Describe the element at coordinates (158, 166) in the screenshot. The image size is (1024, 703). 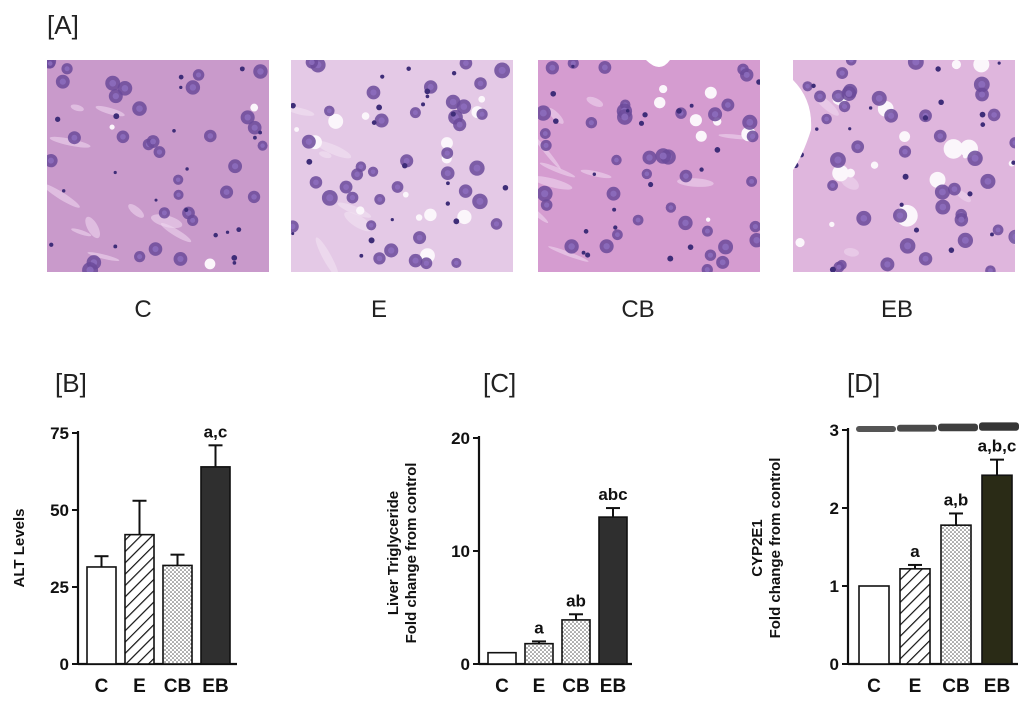
I see `histology-svg-c` at that location.